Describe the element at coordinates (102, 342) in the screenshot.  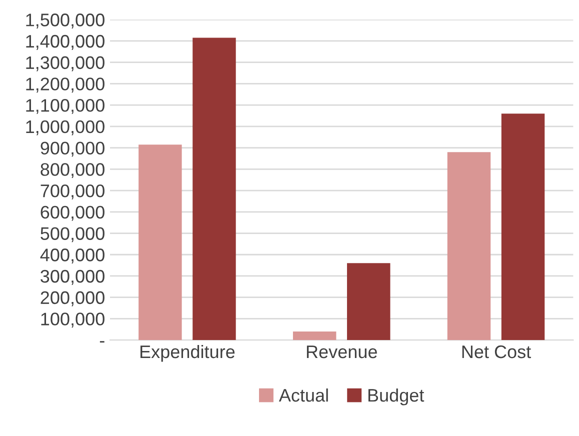
I see `y-tick-label: -` at that location.